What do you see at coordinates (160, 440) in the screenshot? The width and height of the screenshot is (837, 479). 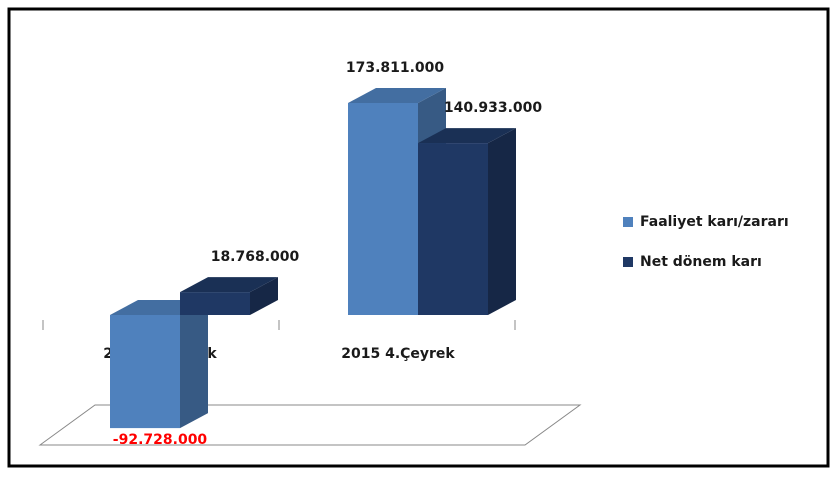 I see `data-label: -92.728.000` at bounding box center [160, 440].